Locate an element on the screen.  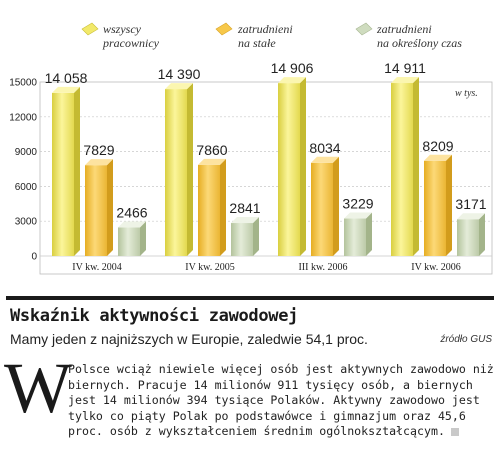
legend-label-2-line2: na określony czas is located at coordinates (419, 43).